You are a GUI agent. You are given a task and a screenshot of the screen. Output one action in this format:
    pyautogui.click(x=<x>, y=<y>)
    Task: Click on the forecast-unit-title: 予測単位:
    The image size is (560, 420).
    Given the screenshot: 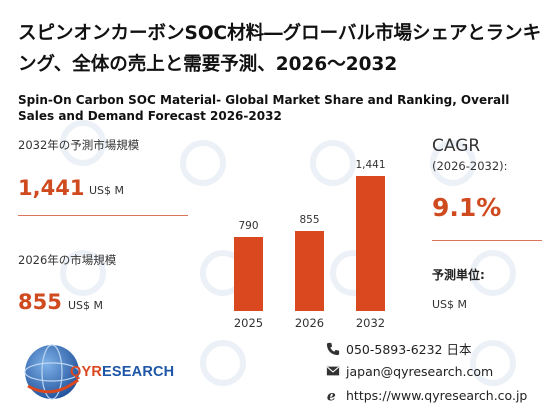 What is the action you would take?
    pyautogui.click(x=458, y=275)
    